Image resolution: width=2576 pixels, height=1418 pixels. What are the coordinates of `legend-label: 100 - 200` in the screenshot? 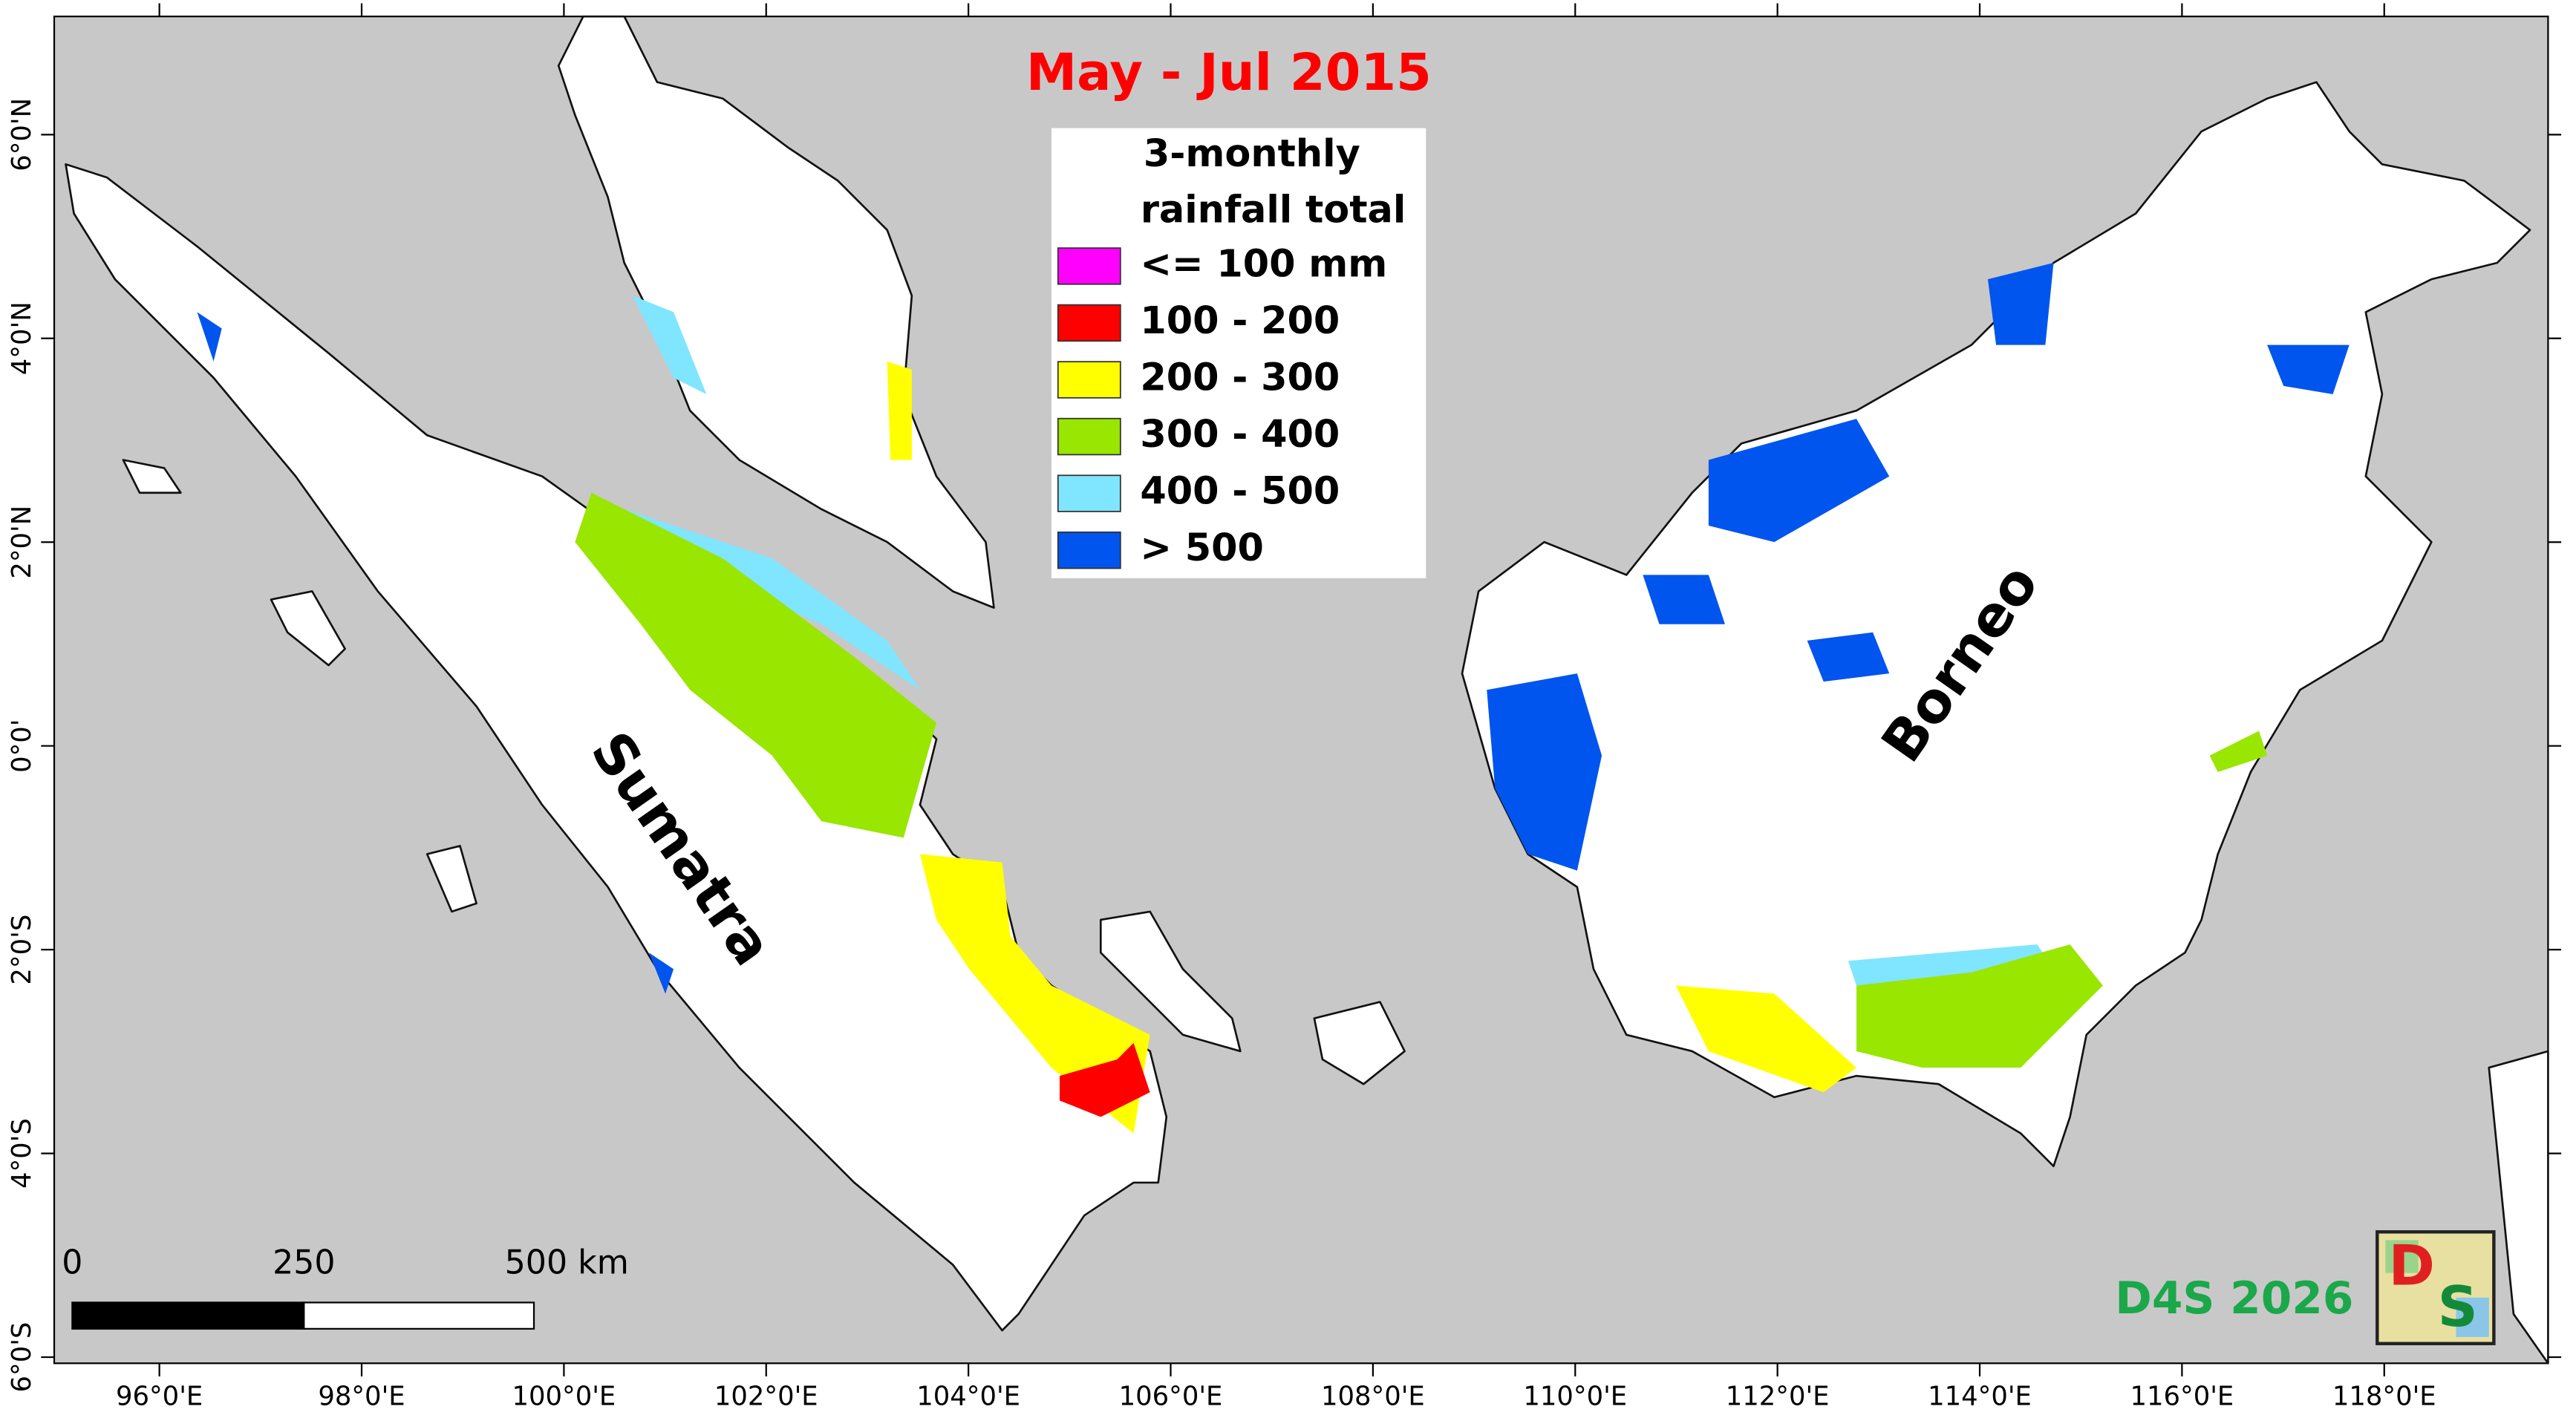 It's located at (1240, 320).